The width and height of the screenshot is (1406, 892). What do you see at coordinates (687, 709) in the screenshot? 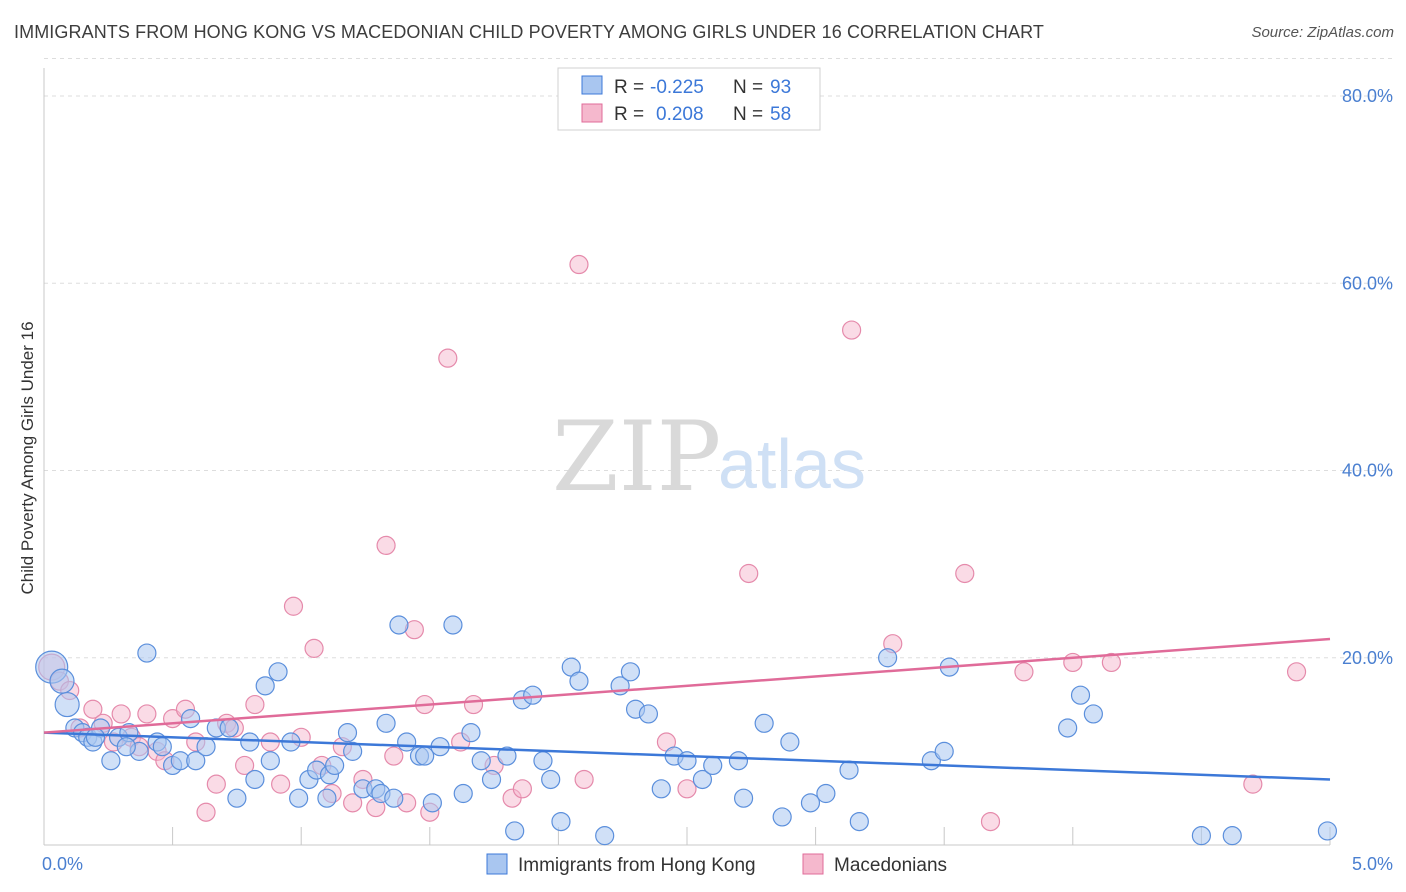
I see `trend-lines` at bounding box center [687, 709].